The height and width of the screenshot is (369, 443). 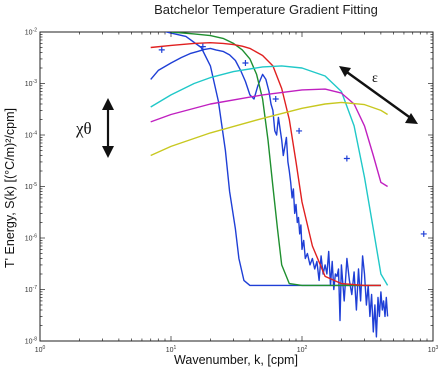 What do you see at coordinates (40, 349) in the screenshot?
I see `x-tick-label-1: 10⁰` at bounding box center [40, 349].